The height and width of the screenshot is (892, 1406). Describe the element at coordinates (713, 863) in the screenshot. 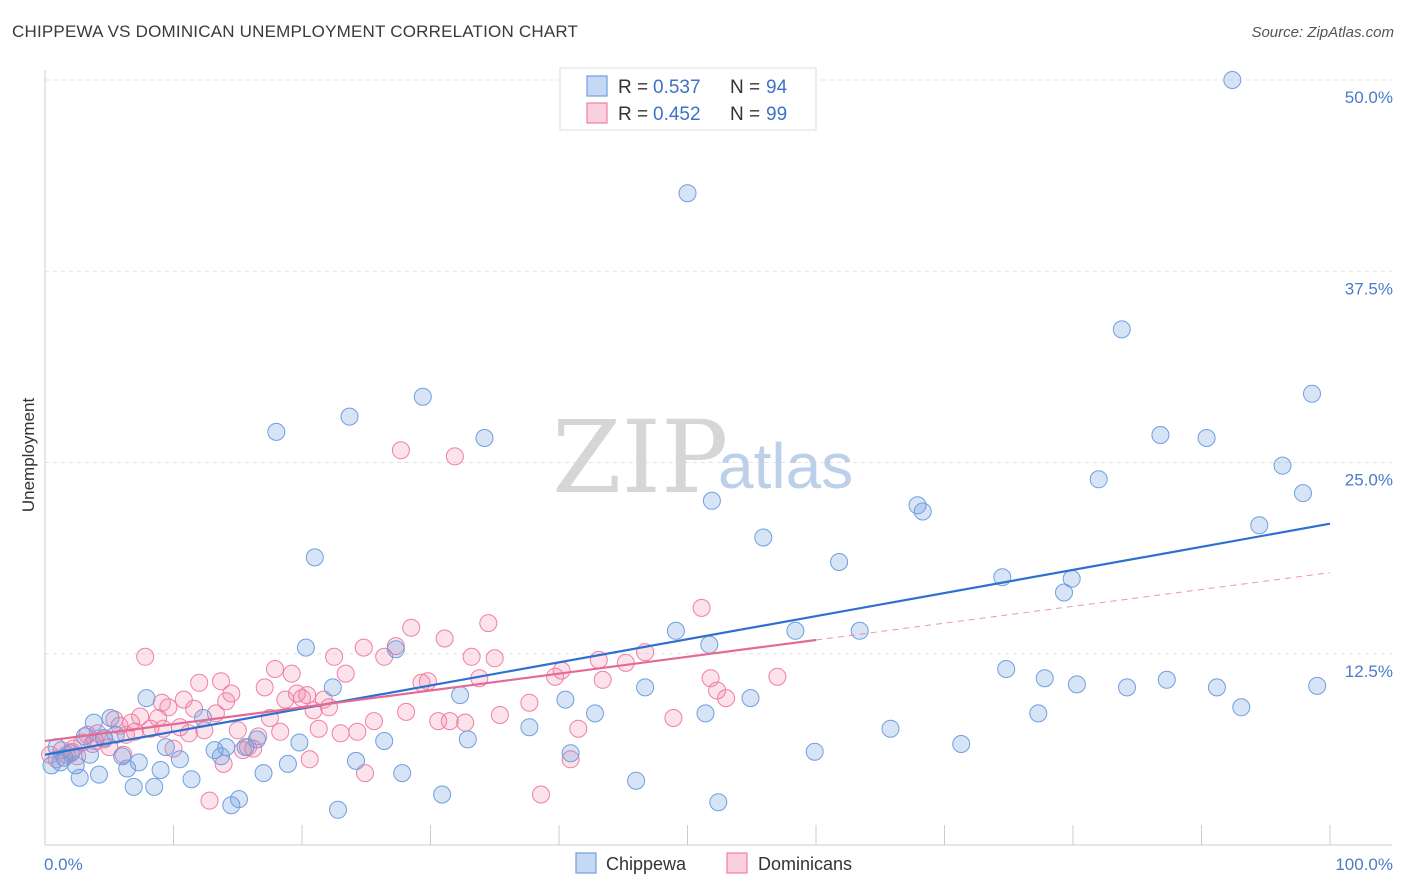

I see `bottom-legend: Chippewa Dominicans` at that location.